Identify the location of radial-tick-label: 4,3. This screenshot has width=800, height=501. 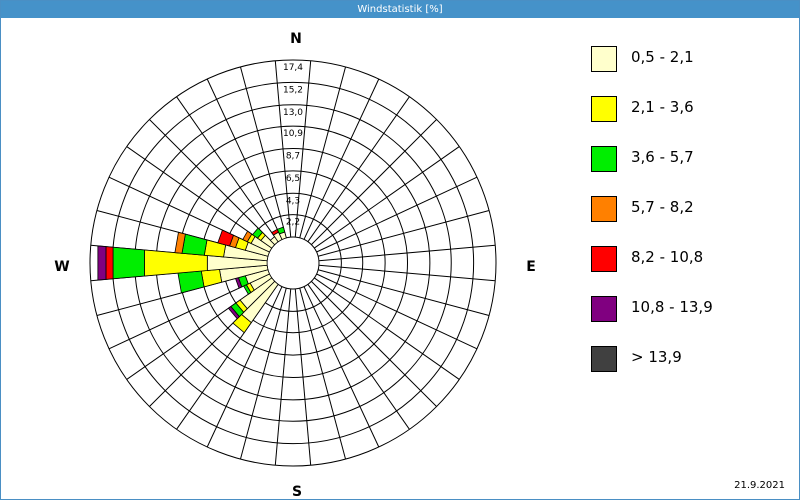
(293, 201).